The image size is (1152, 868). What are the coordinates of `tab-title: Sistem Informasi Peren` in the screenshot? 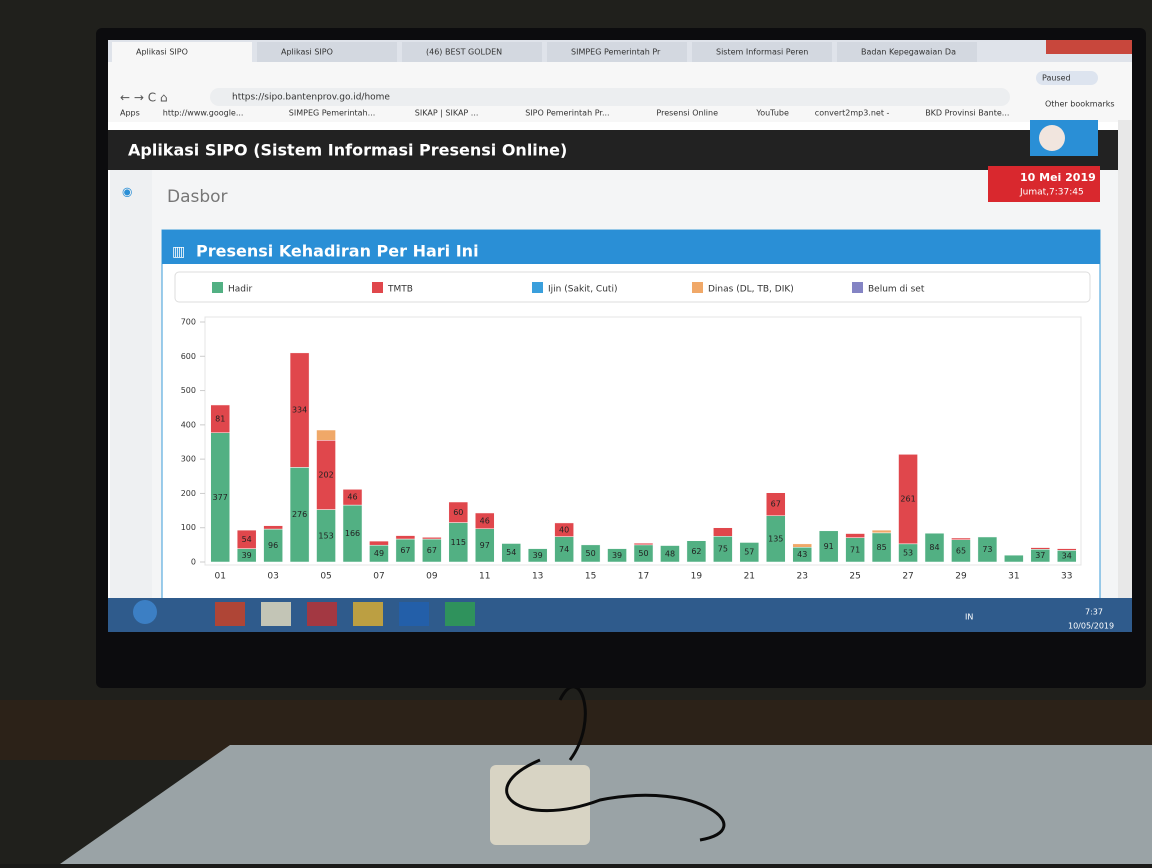 It's located at (762, 52).